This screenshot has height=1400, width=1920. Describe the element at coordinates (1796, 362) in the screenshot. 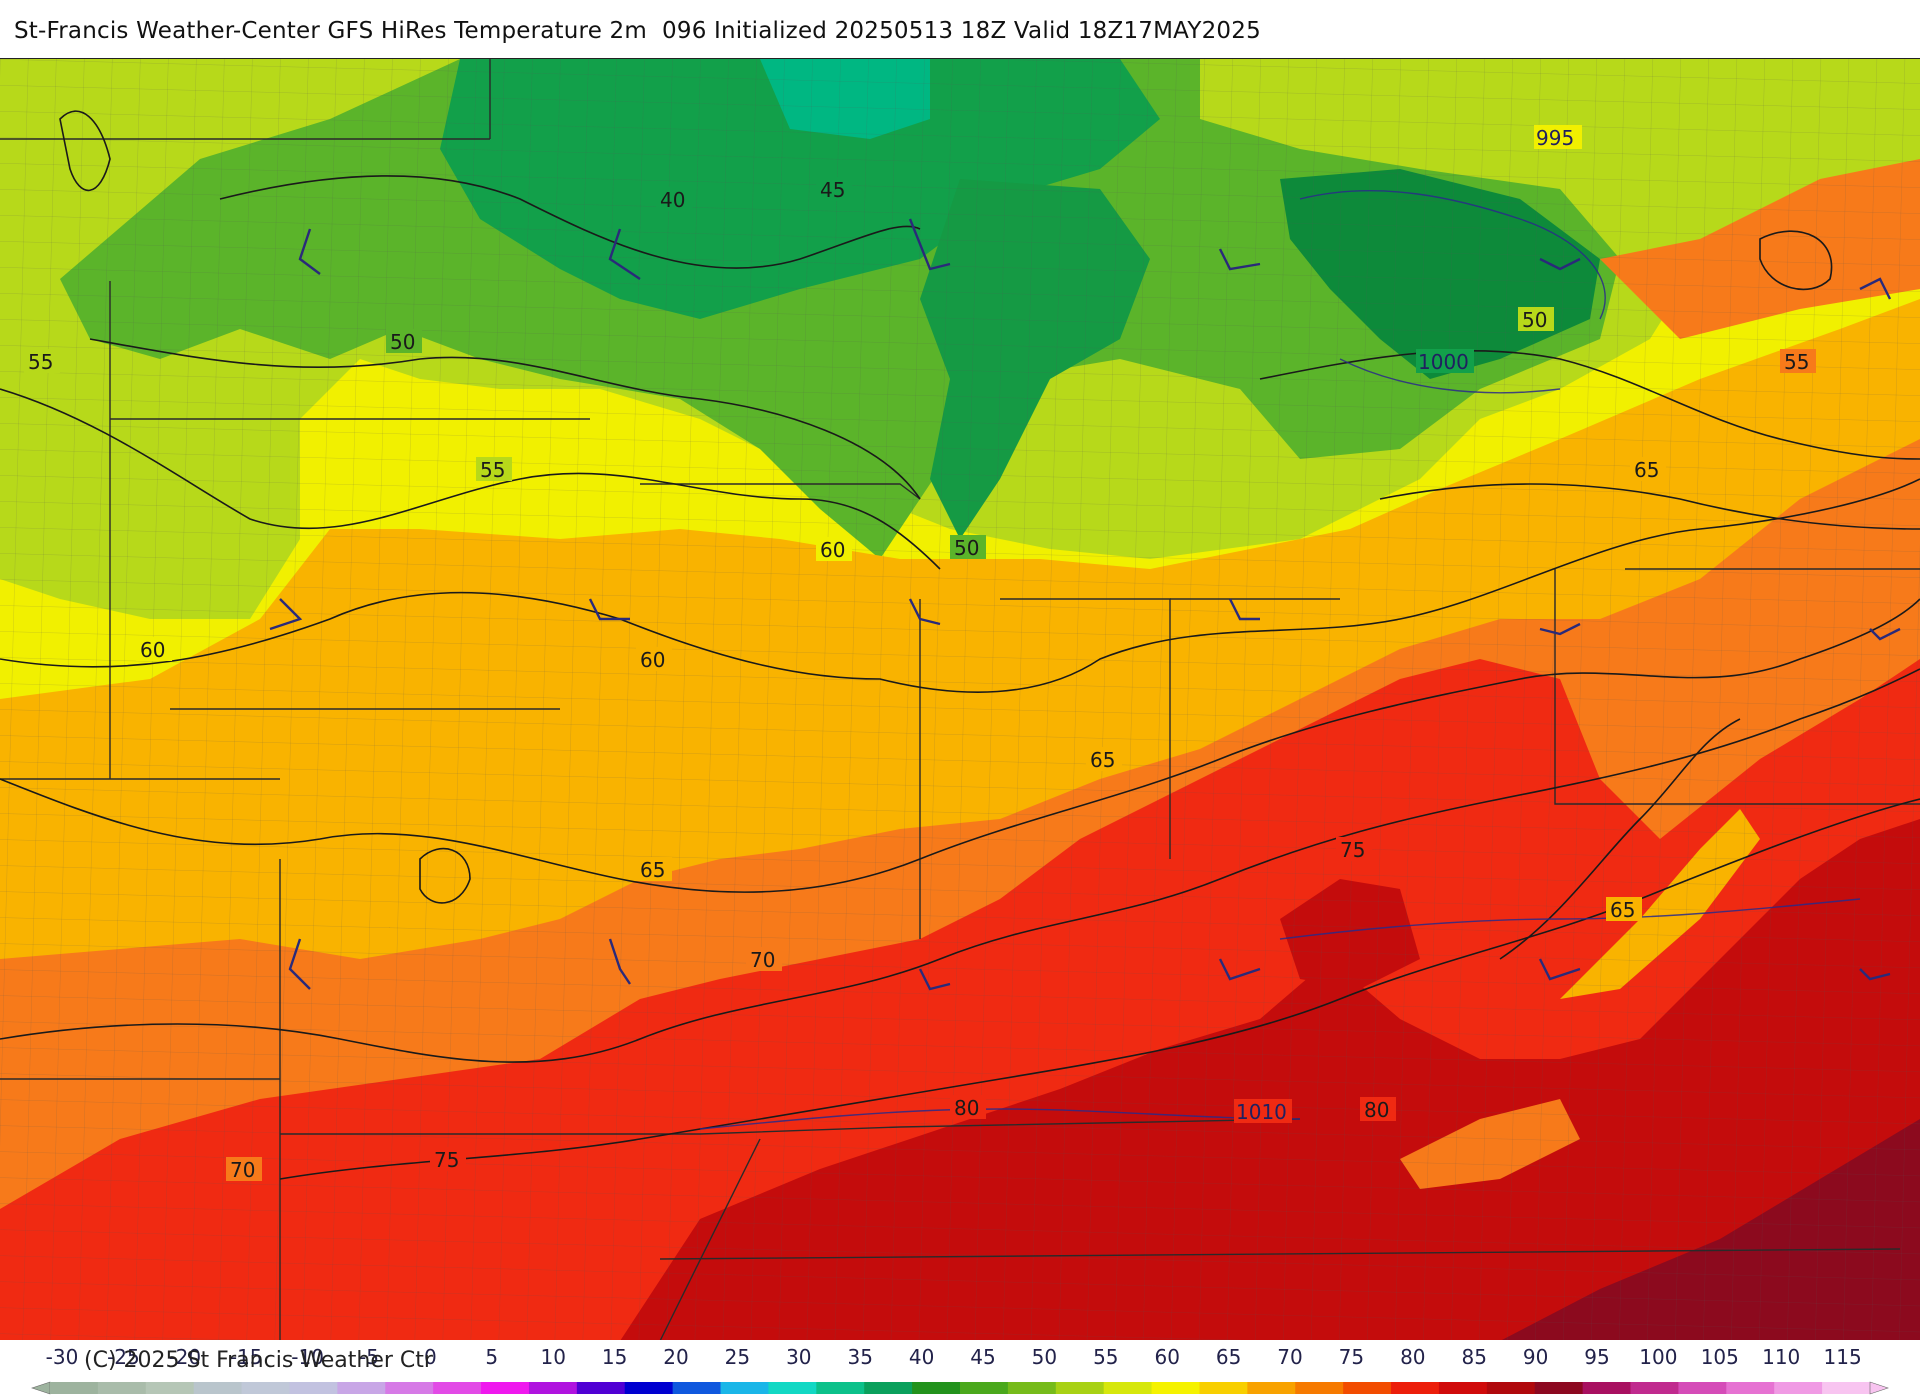

I see `contour-label-55-c: 55` at that location.